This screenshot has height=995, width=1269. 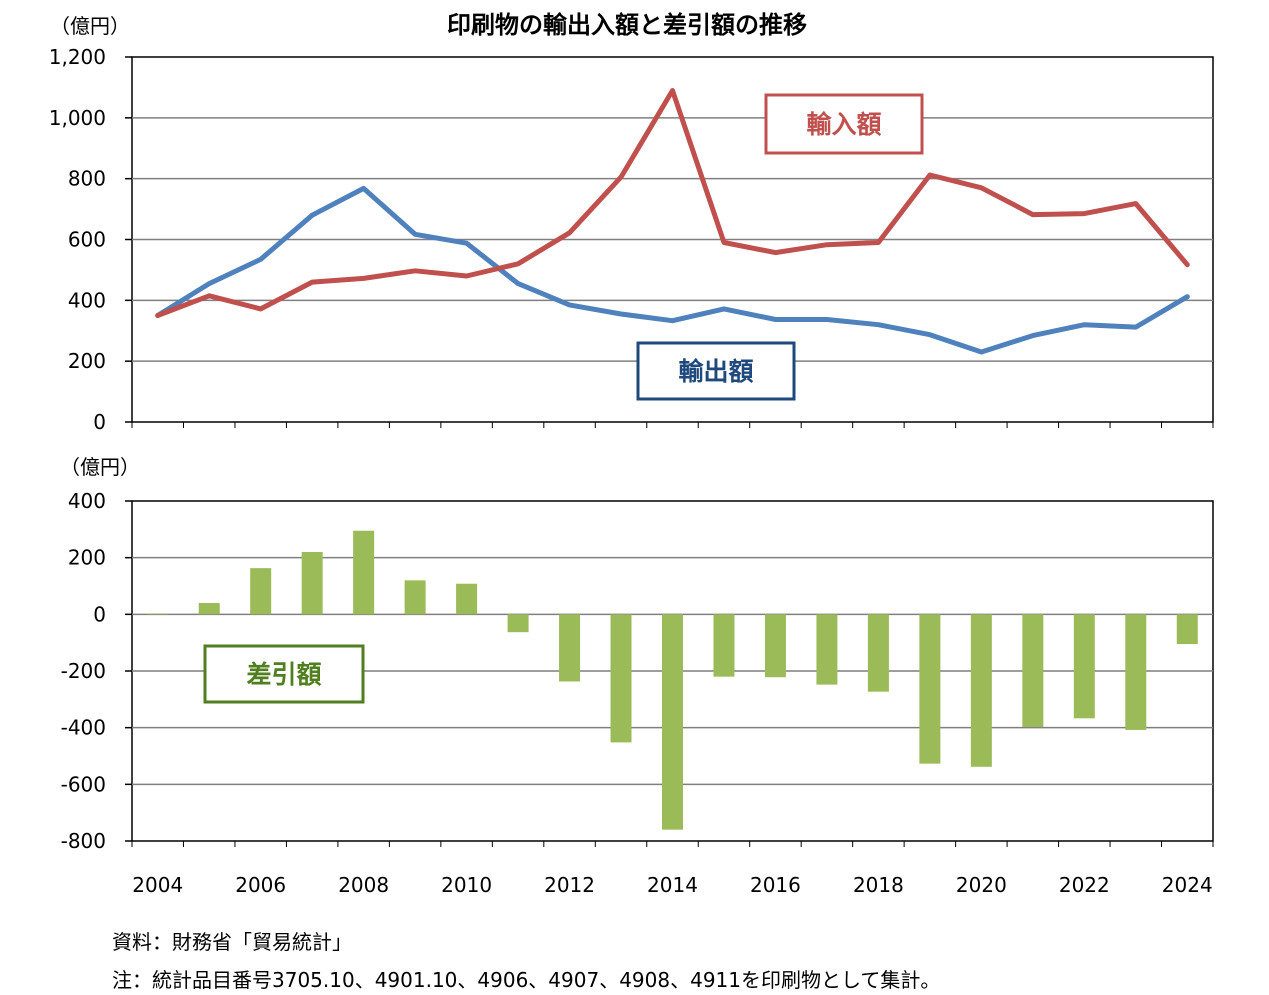 What do you see at coordinates (83, 728) in the screenshot?
I see `bottom-y-tick-label: -400` at bounding box center [83, 728].